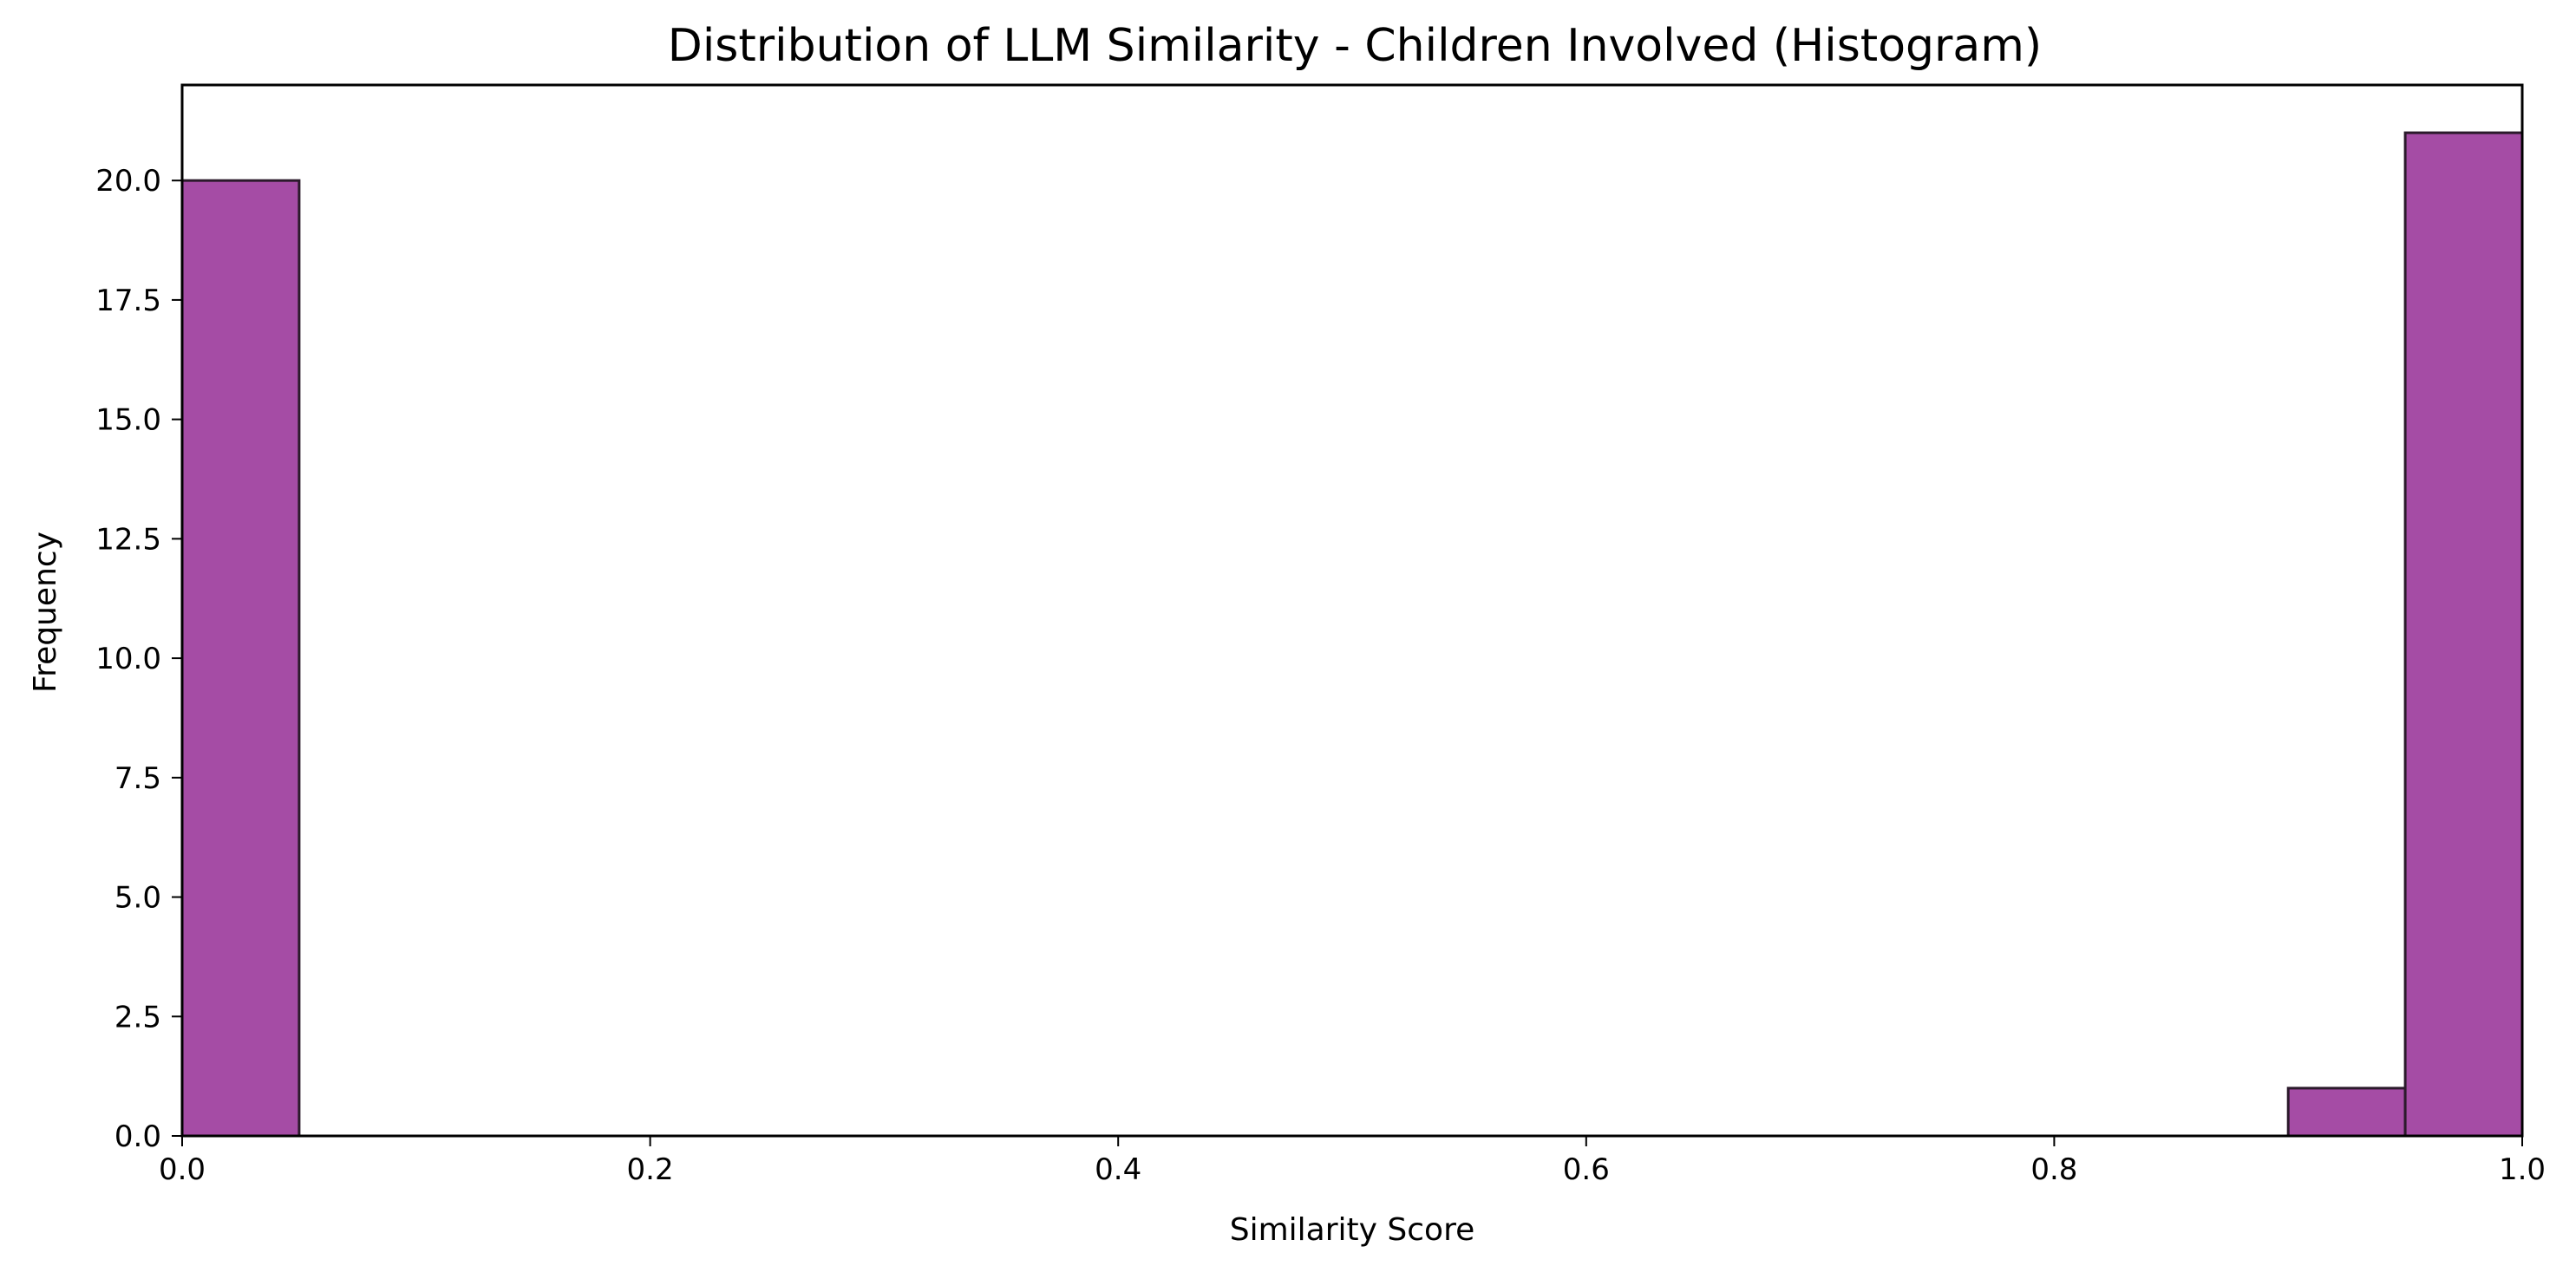 This screenshot has height=1279, width=2576. I want to click on y-axis-label: Frequency, so click(45, 612).